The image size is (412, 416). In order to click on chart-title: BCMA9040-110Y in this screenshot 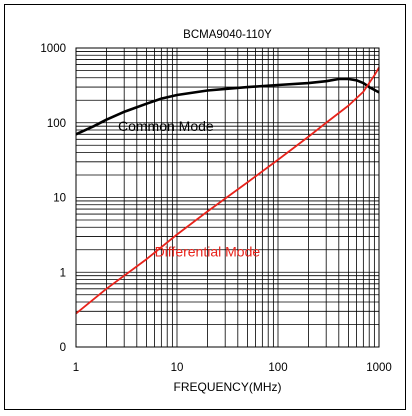, I will do `click(227, 35)`.